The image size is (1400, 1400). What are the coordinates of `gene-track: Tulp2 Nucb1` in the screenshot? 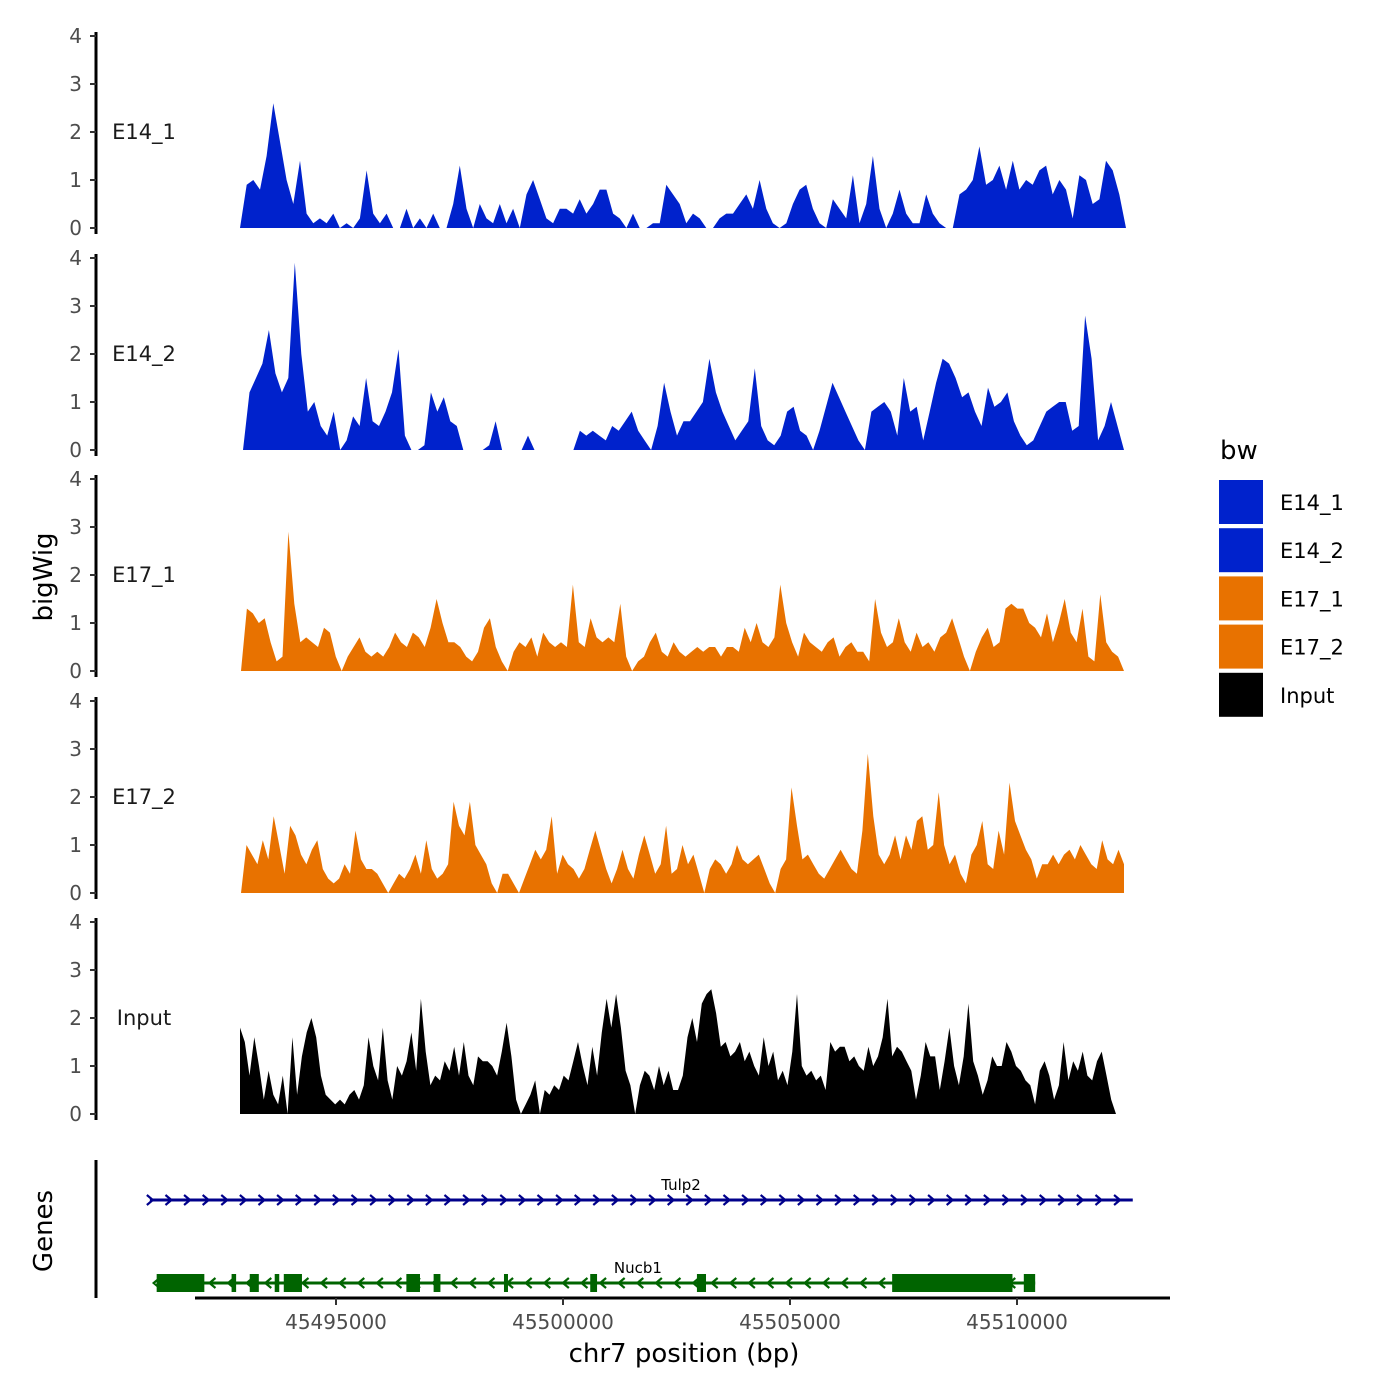 It's located at (613, 1229).